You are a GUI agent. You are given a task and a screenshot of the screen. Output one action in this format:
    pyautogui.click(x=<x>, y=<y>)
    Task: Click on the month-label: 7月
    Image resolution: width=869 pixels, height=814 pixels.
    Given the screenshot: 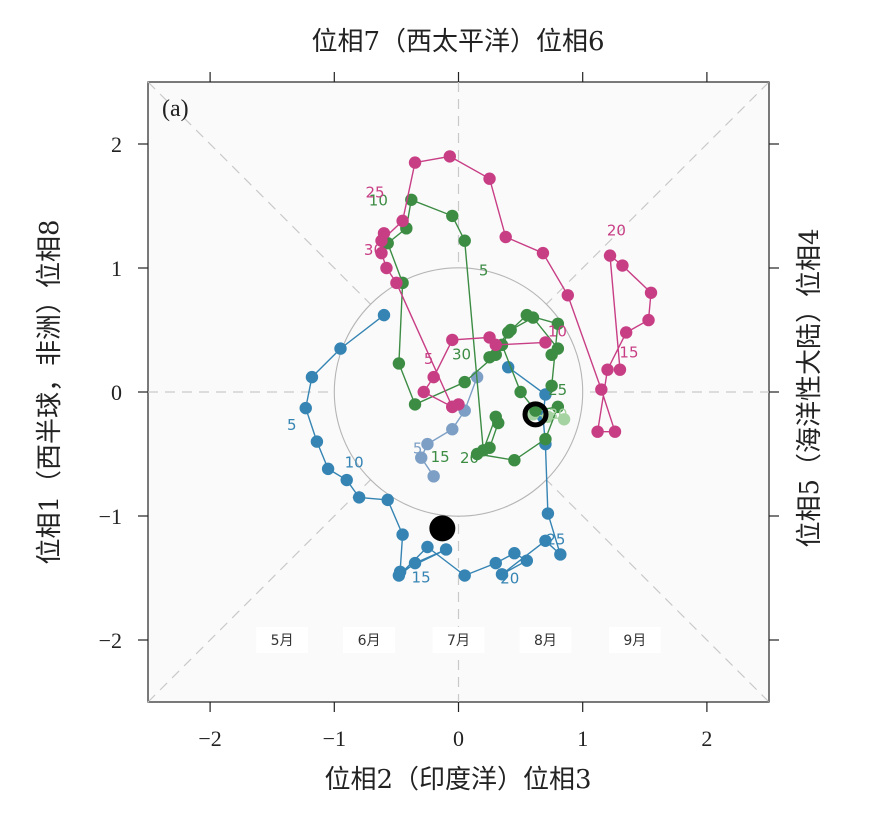 What is the action you would take?
    pyautogui.click(x=458, y=641)
    